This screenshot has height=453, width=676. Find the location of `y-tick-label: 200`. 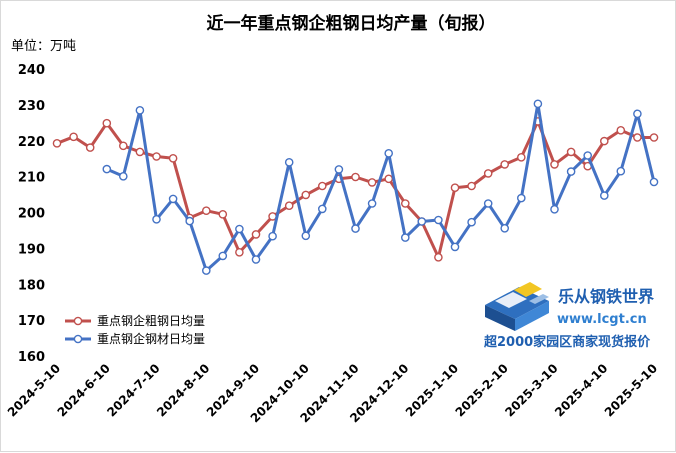

y-tick-label: 200 is located at coordinates (31, 214).